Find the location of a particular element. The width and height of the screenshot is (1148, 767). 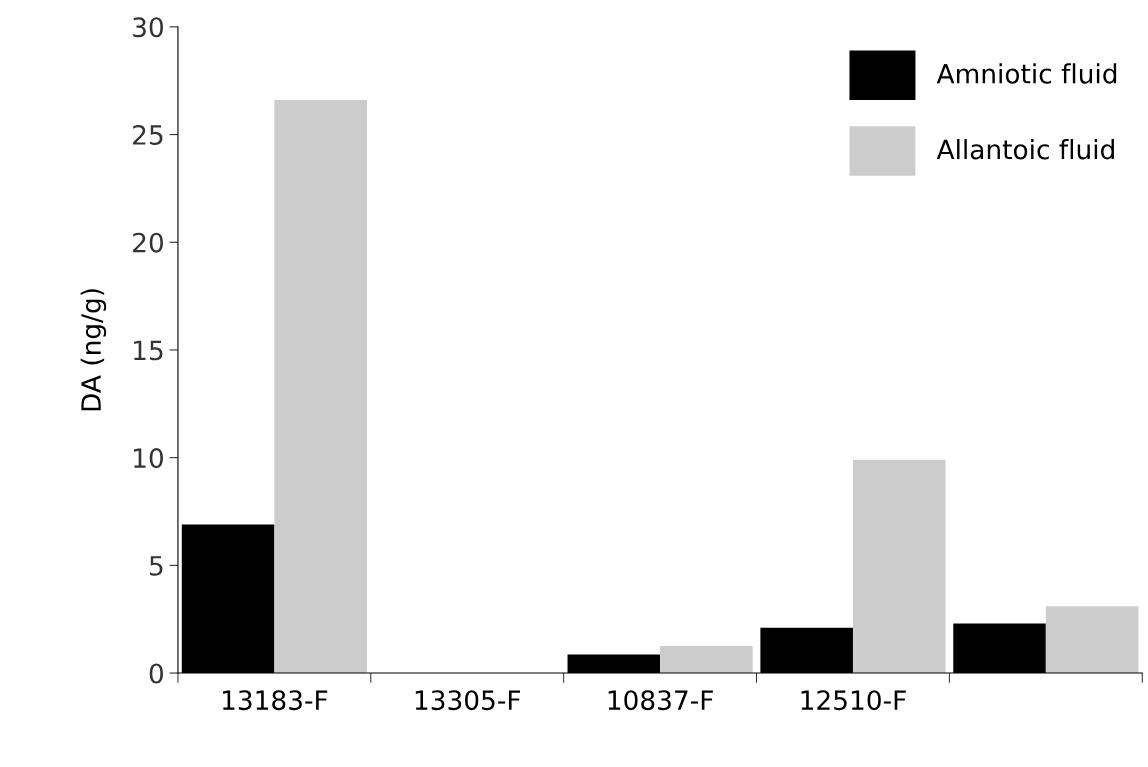

legend-label: Allantoic fluid is located at coordinates (1025, 149).